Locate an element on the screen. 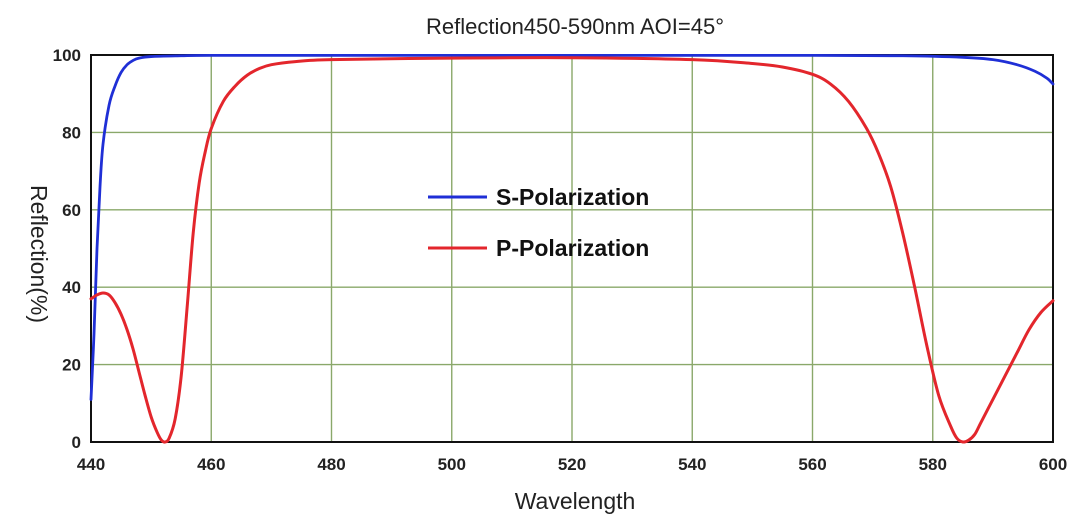 This screenshot has height=520, width=1074. x-tick-label-440: 440 is located at coordinates (91, 464).